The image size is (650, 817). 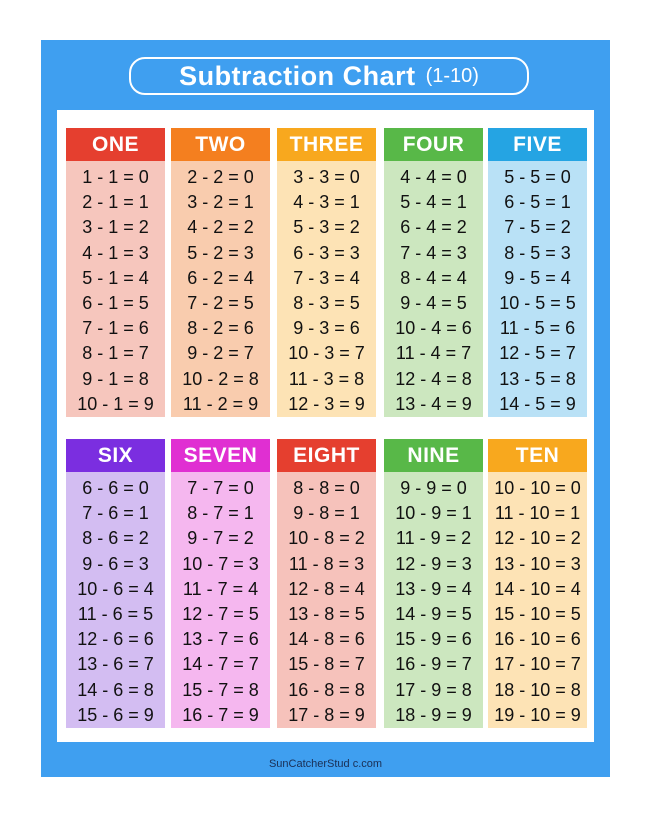 What do you see at coordinates (220, 664) in the screenshot?
I see `equation: 14 - 7 = 7` at bounding box center [220, 664].